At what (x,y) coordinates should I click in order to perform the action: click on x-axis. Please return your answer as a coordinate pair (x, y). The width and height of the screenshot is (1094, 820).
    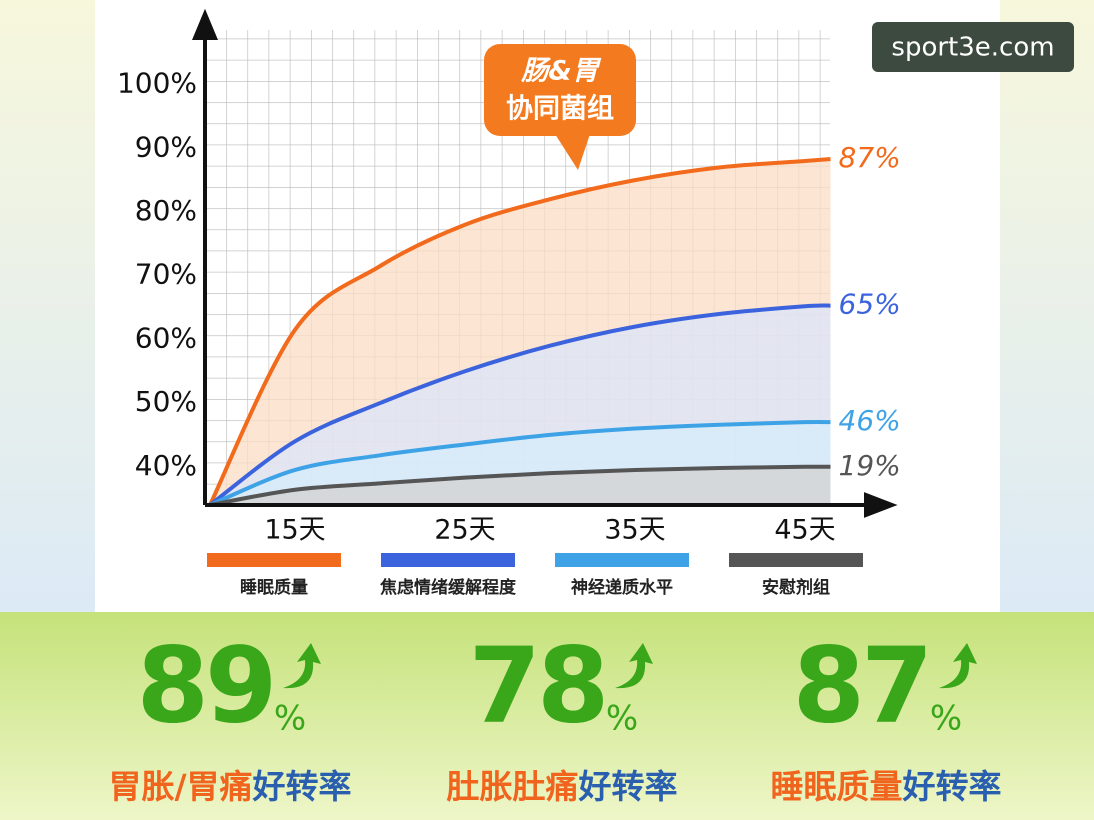
    Looking at the image, I should click on (551, 505).